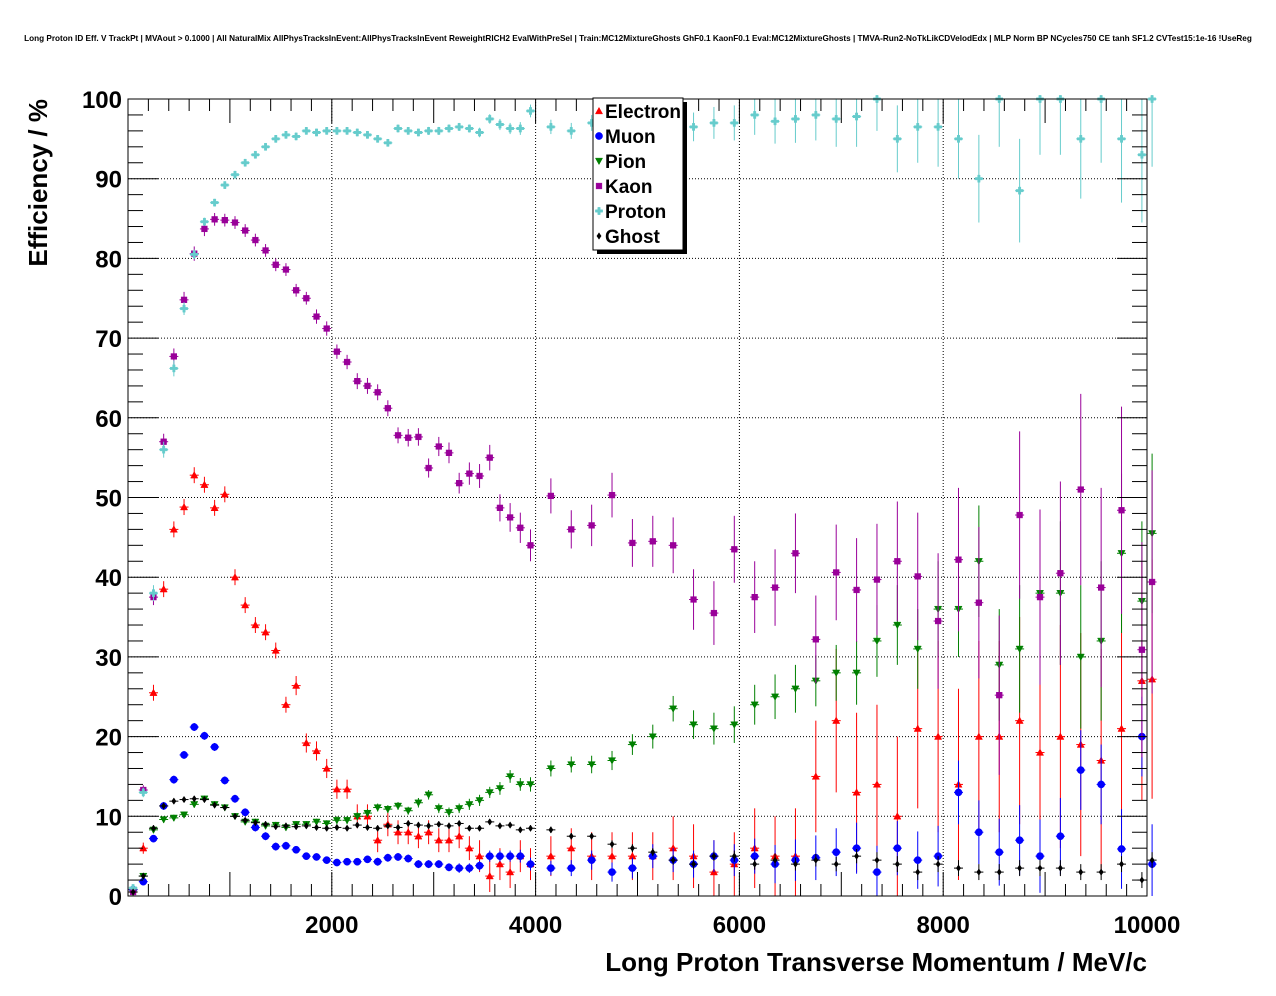 This screenshot has height=996, width=1276. What do you see at coordinates (876, 962) in the screenshot?
I see `x-axis-title: Long Proton Transverse Momentum / MeV/c` at bounding box center [876, 962].